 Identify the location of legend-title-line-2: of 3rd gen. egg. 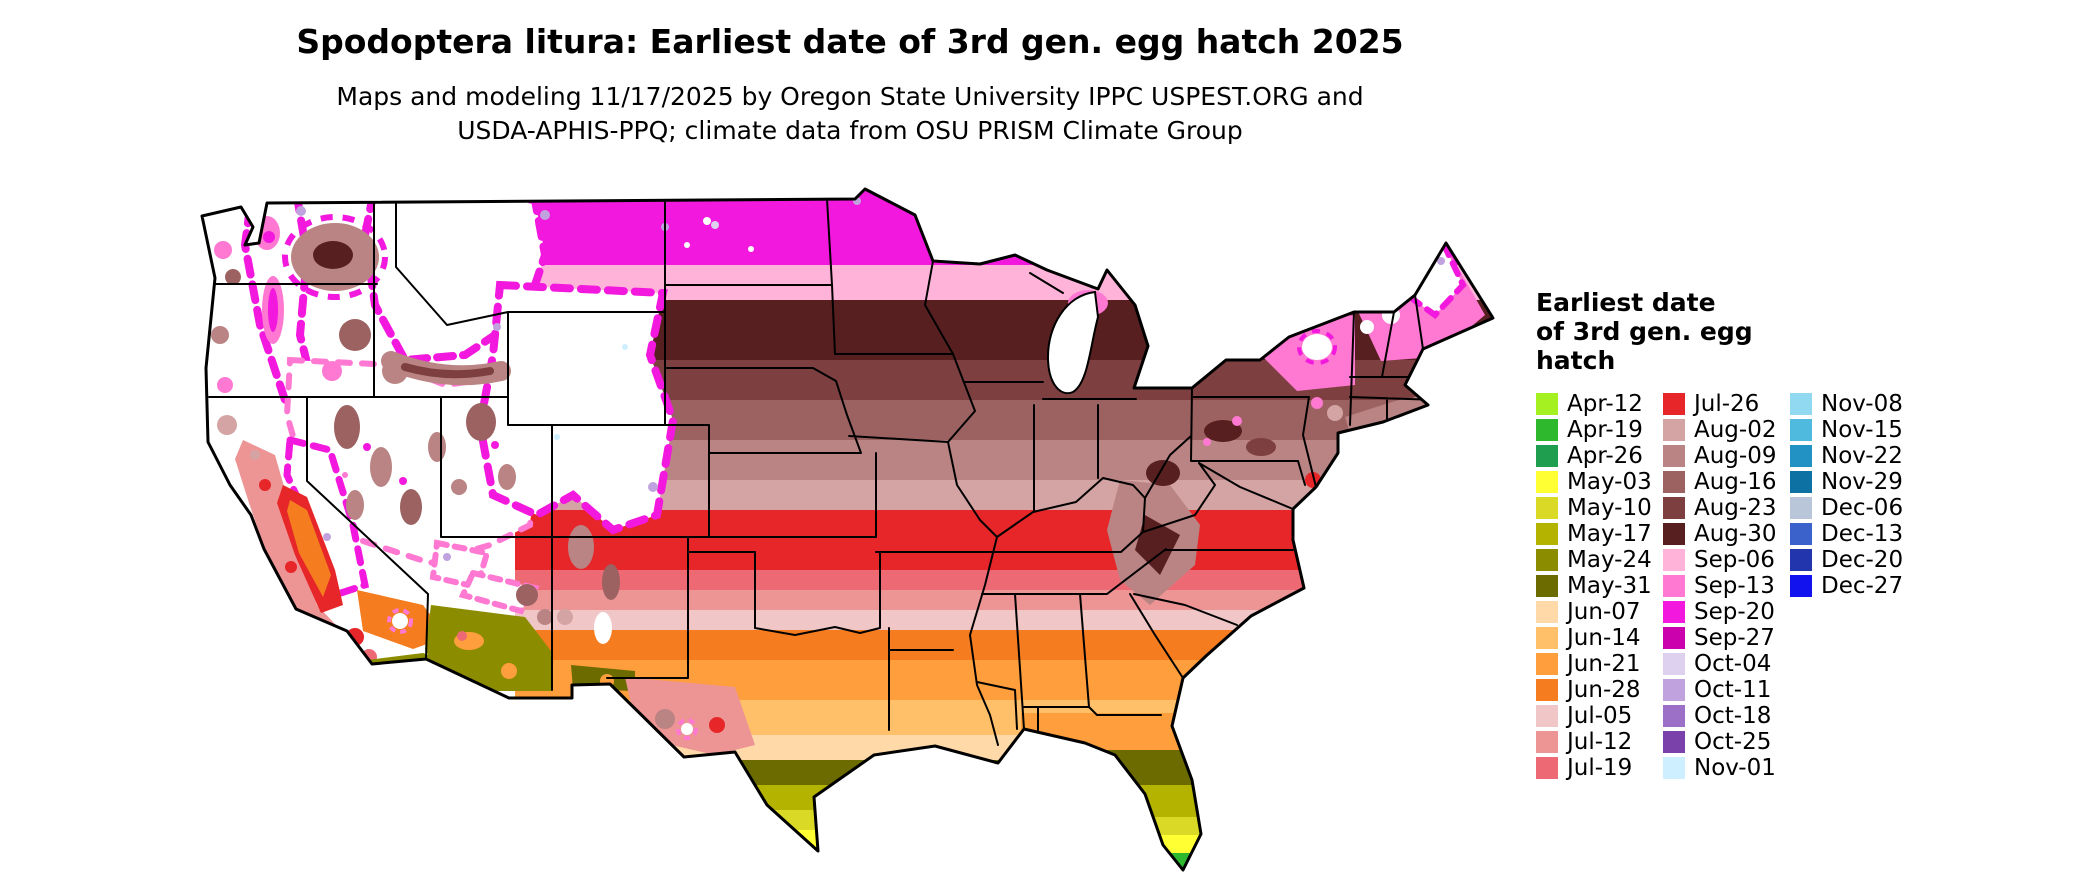
(1644, 331).